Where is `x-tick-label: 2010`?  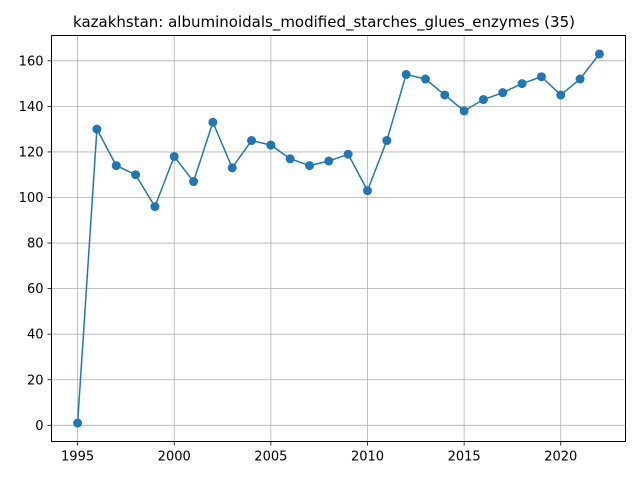
x-tick-label: 2010 is located at coordinates (367, 457).